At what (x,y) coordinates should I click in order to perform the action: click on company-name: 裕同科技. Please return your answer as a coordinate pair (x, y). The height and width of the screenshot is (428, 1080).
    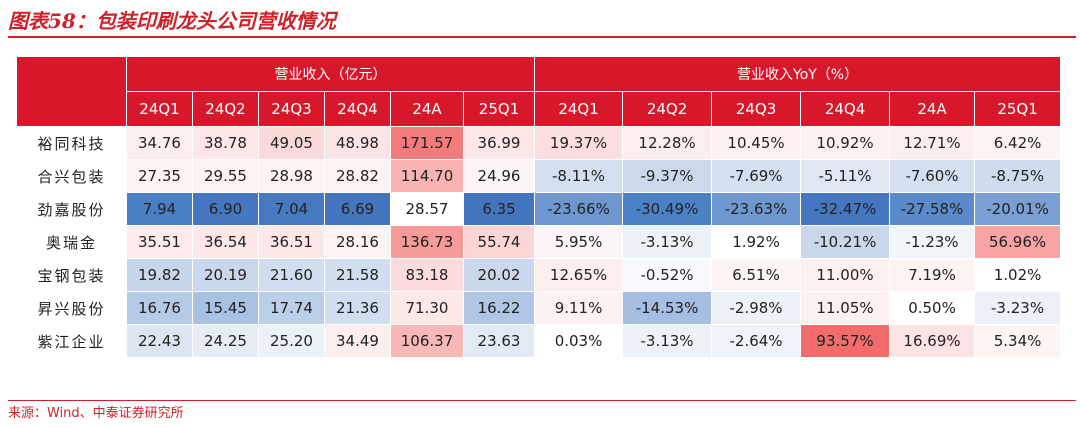
    Looking at the image, I should click on (71, 143).